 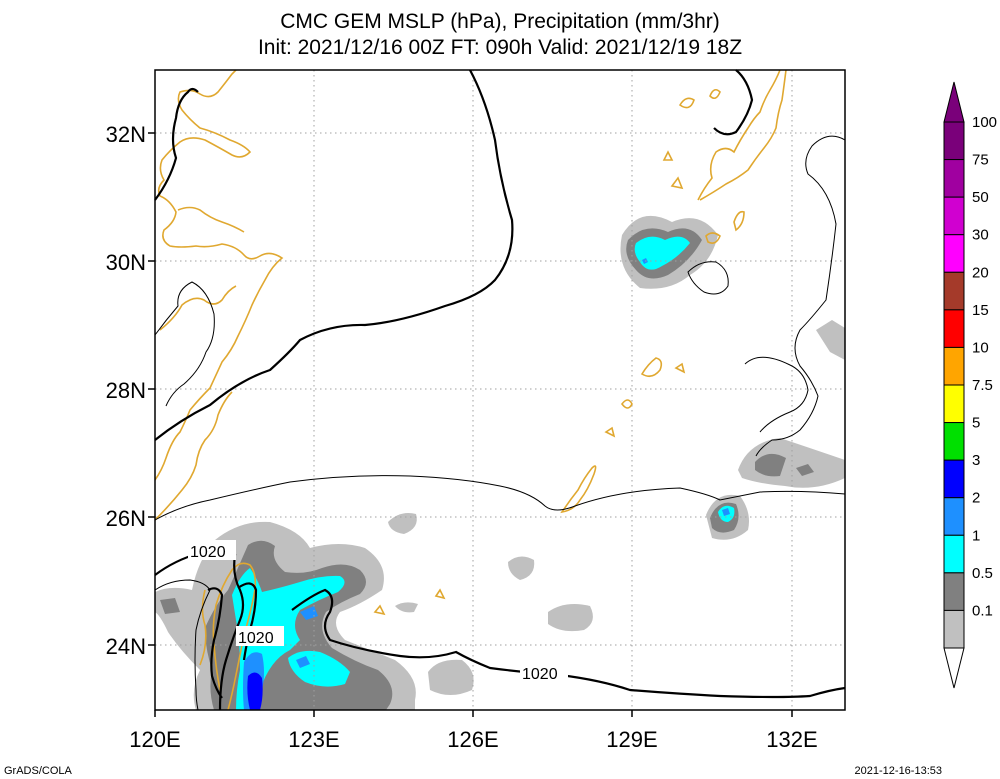 What do you see at coordinates (898, 771) in the screenshot?
I see `footer-timestamp: 2021-12-16-13:53` at bounding box center [898, 771].